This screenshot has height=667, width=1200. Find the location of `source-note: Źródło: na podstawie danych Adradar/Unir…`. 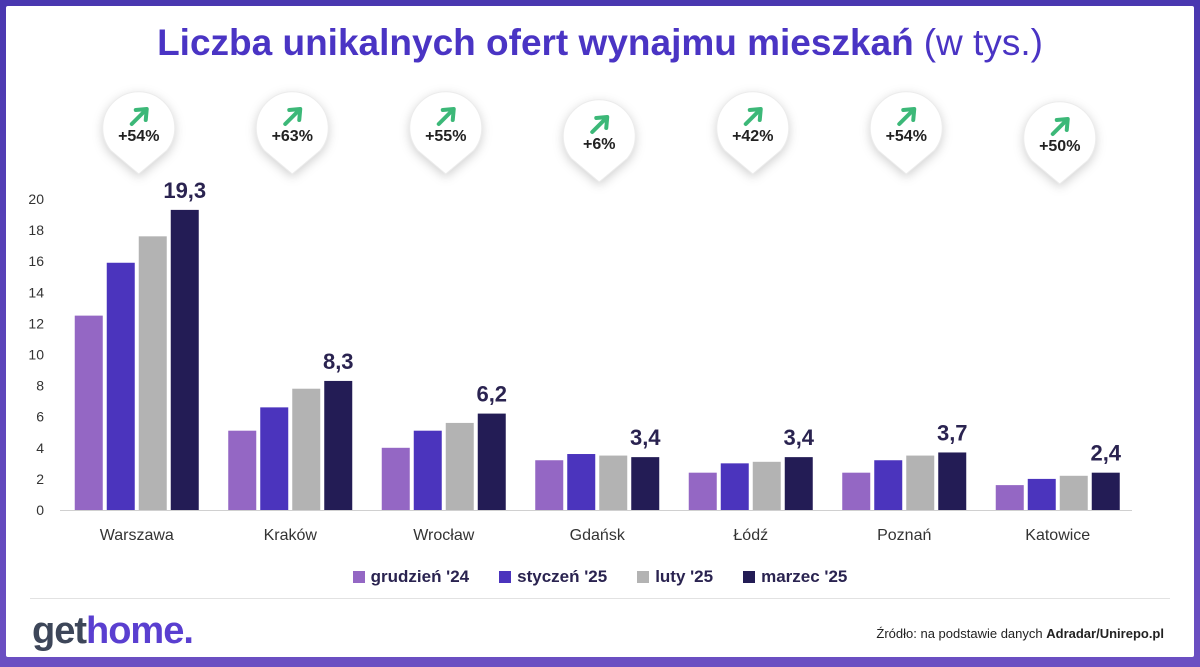

source-note: Źródło: na podstawie danych Adradar/Unir… is located at coordinates (1020, 633).